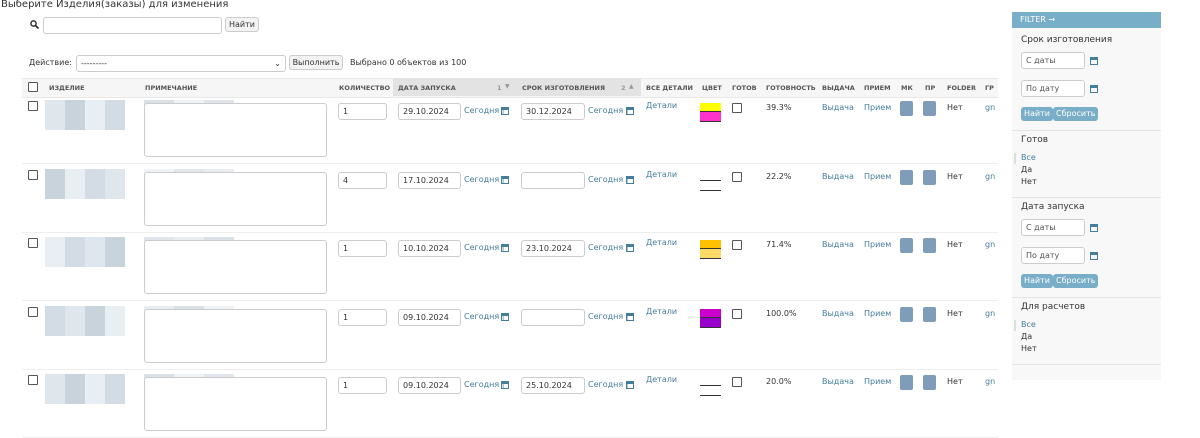  What do you see at coordinates (429, 180) in the screenshot?
I see `start-date-input: 17.10.2024` at bounding box center [429, 180].